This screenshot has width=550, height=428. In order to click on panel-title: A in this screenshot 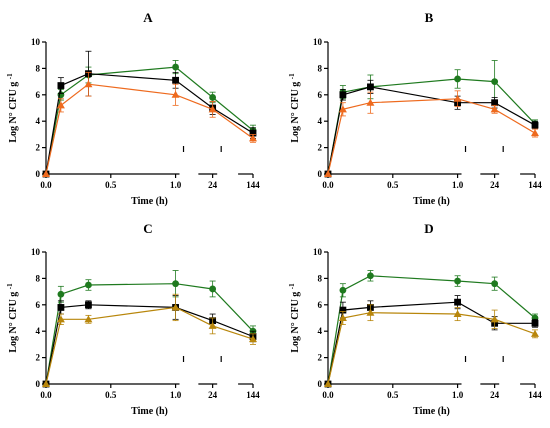, I will do `click(148, 17)`.